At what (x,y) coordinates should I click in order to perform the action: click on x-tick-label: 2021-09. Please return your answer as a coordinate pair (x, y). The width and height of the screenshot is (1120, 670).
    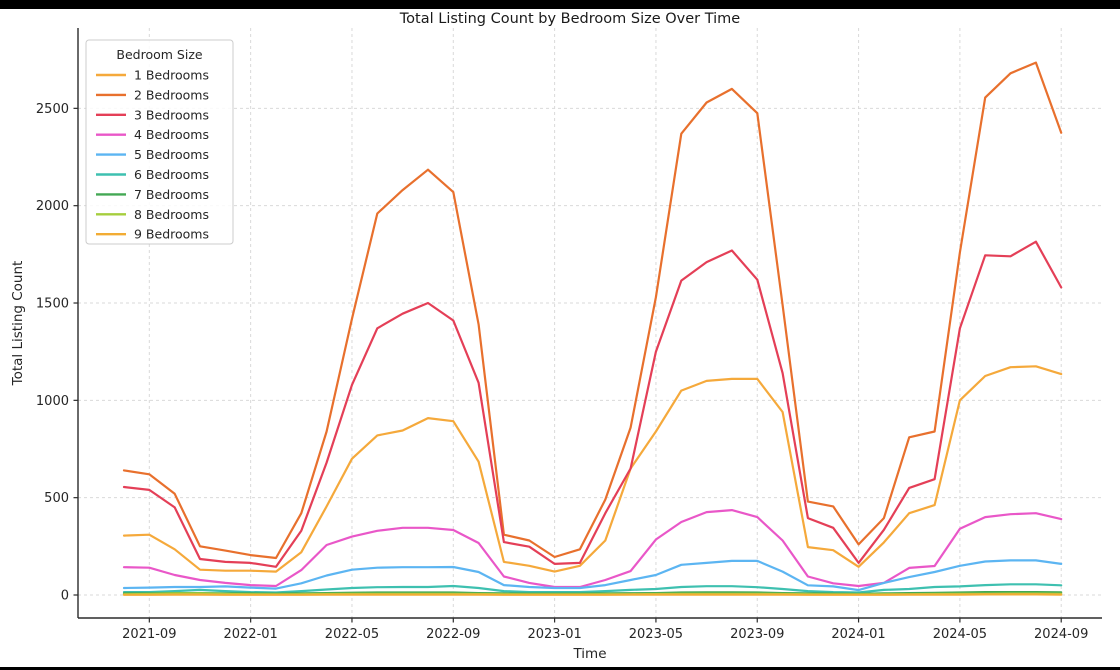
    Looking at the image, I should click on (149, 634).